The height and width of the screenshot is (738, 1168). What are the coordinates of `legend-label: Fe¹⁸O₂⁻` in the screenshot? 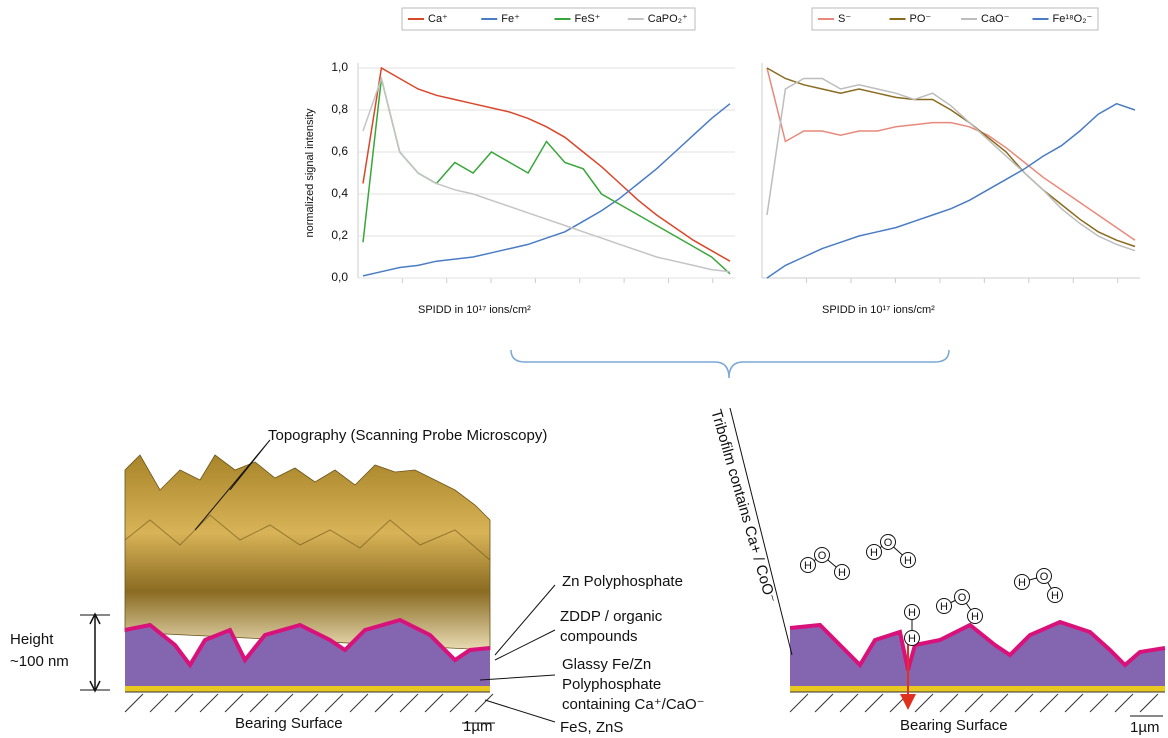 It's located at (1073, 19).